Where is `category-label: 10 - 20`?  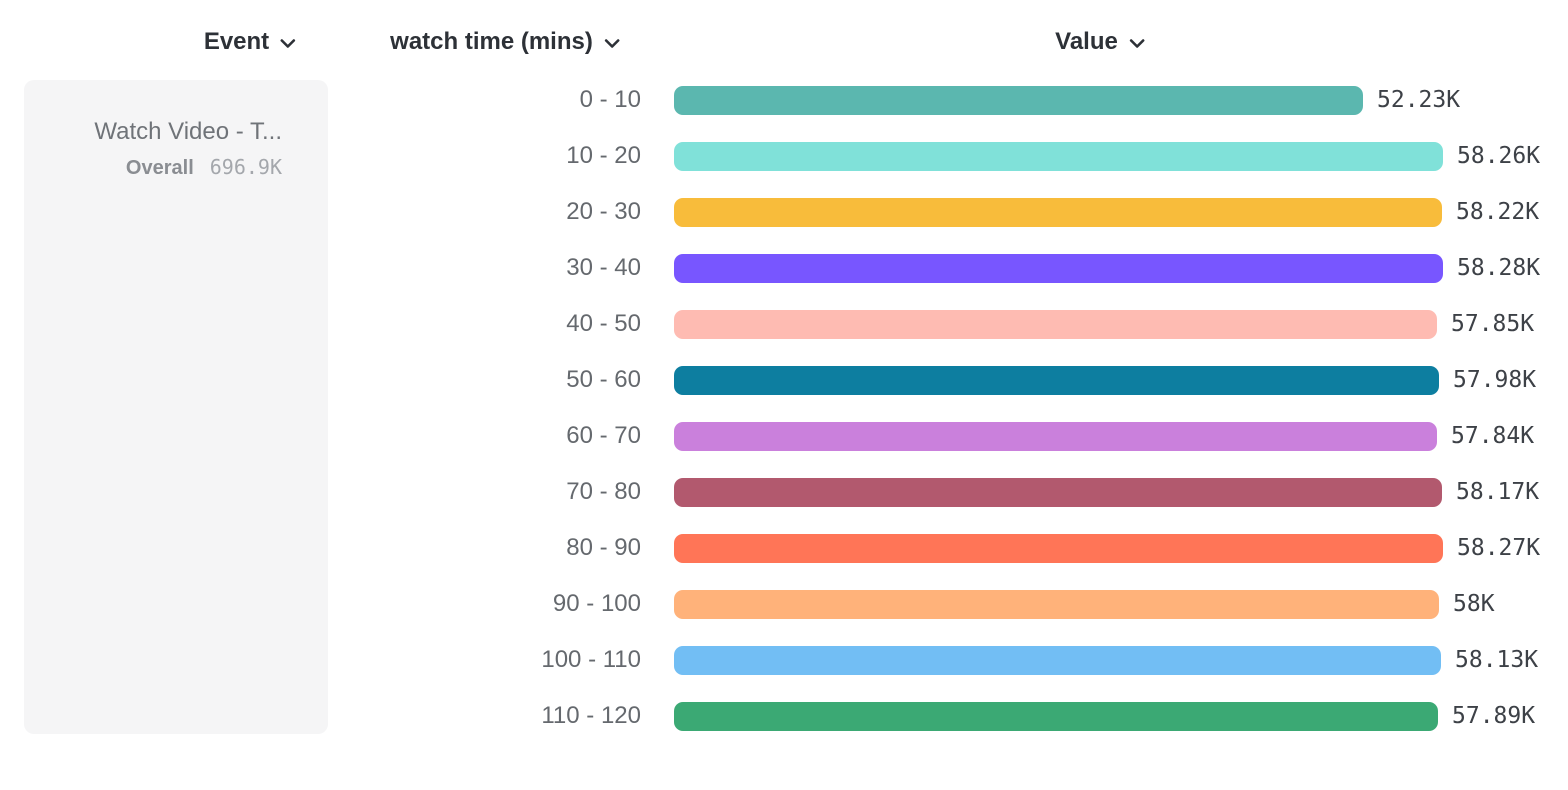
category-label: 10 - 20 is located at coordinates (603, 155).